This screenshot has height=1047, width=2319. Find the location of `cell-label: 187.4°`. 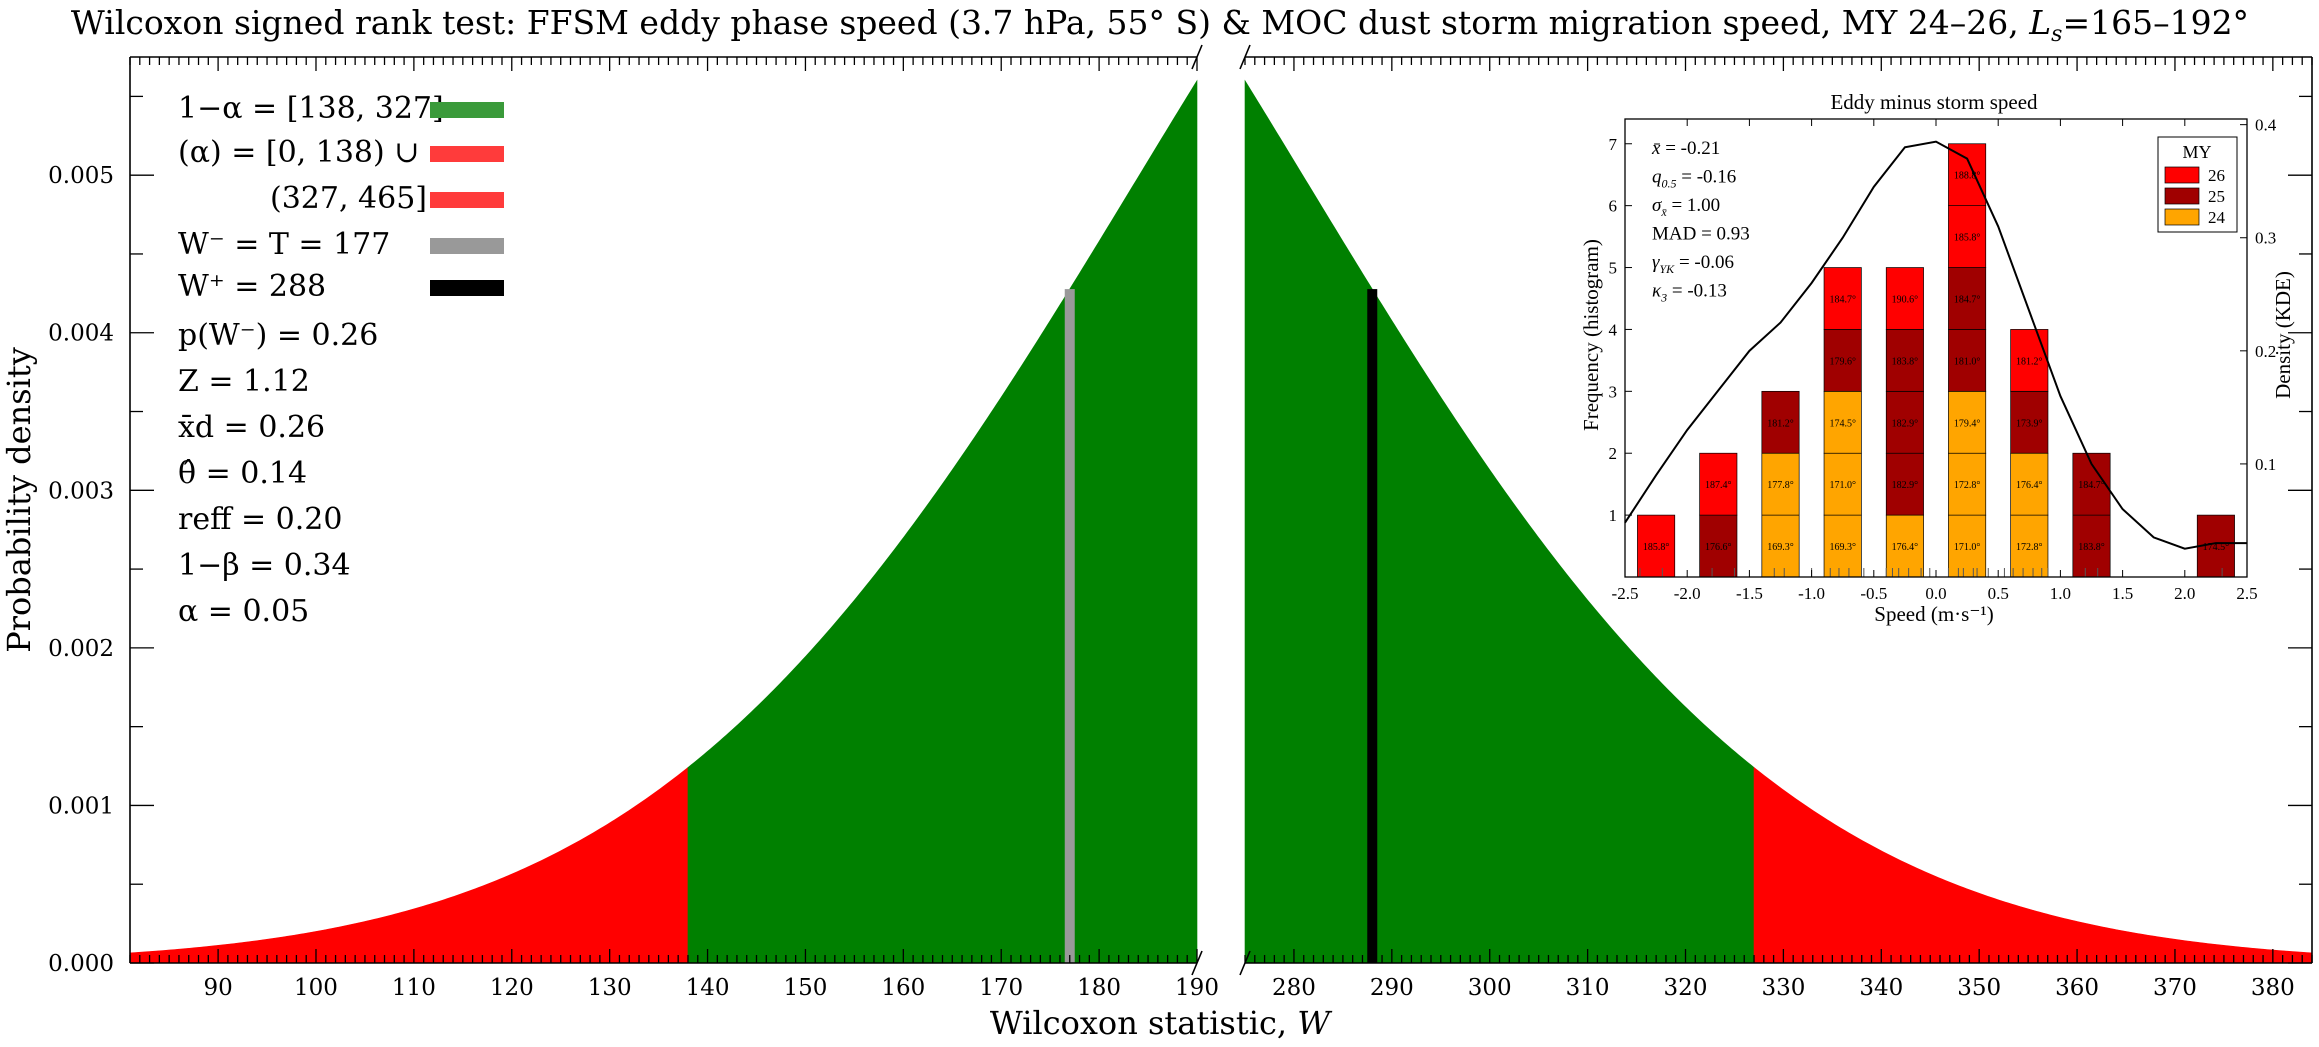

cell-label: 187.4° is located at coordinates (1718, 485).